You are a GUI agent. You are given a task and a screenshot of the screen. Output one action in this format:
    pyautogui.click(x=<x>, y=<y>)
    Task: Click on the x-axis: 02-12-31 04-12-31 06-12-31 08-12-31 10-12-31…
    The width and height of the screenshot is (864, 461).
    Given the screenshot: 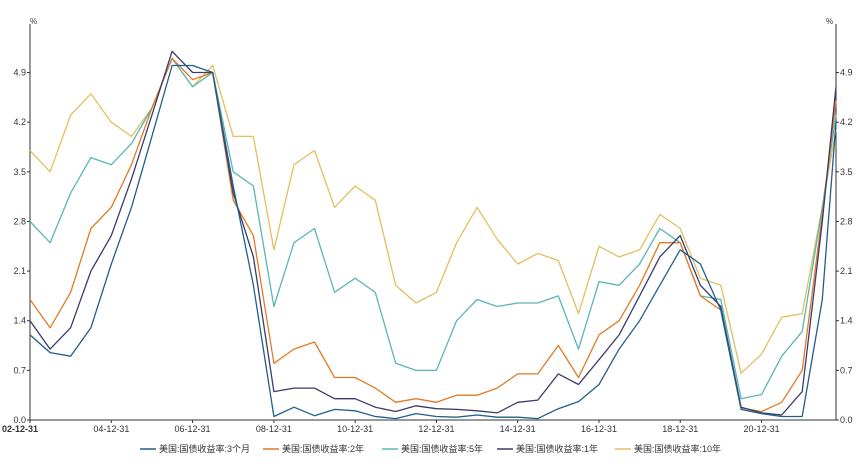 What is the action you would take?
    pyautogui.click(x=391, y=427)
    